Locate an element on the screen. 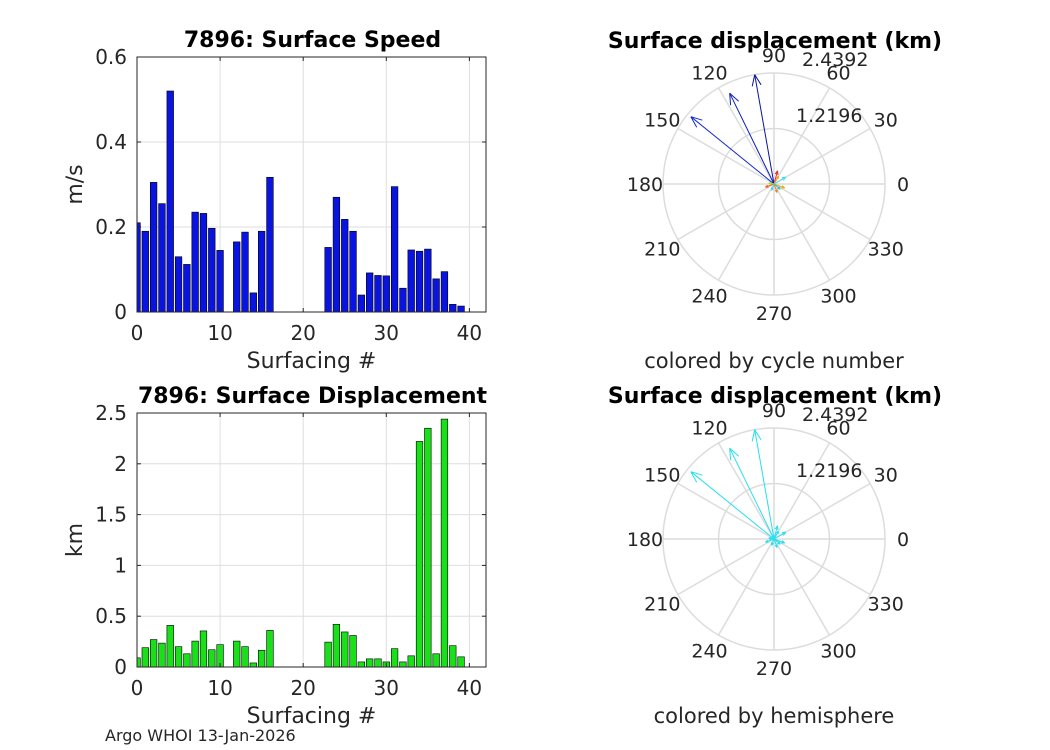 This screenshot has height=750, width=1050. angle-label-180: 180 is located at coordinates (645, 185).